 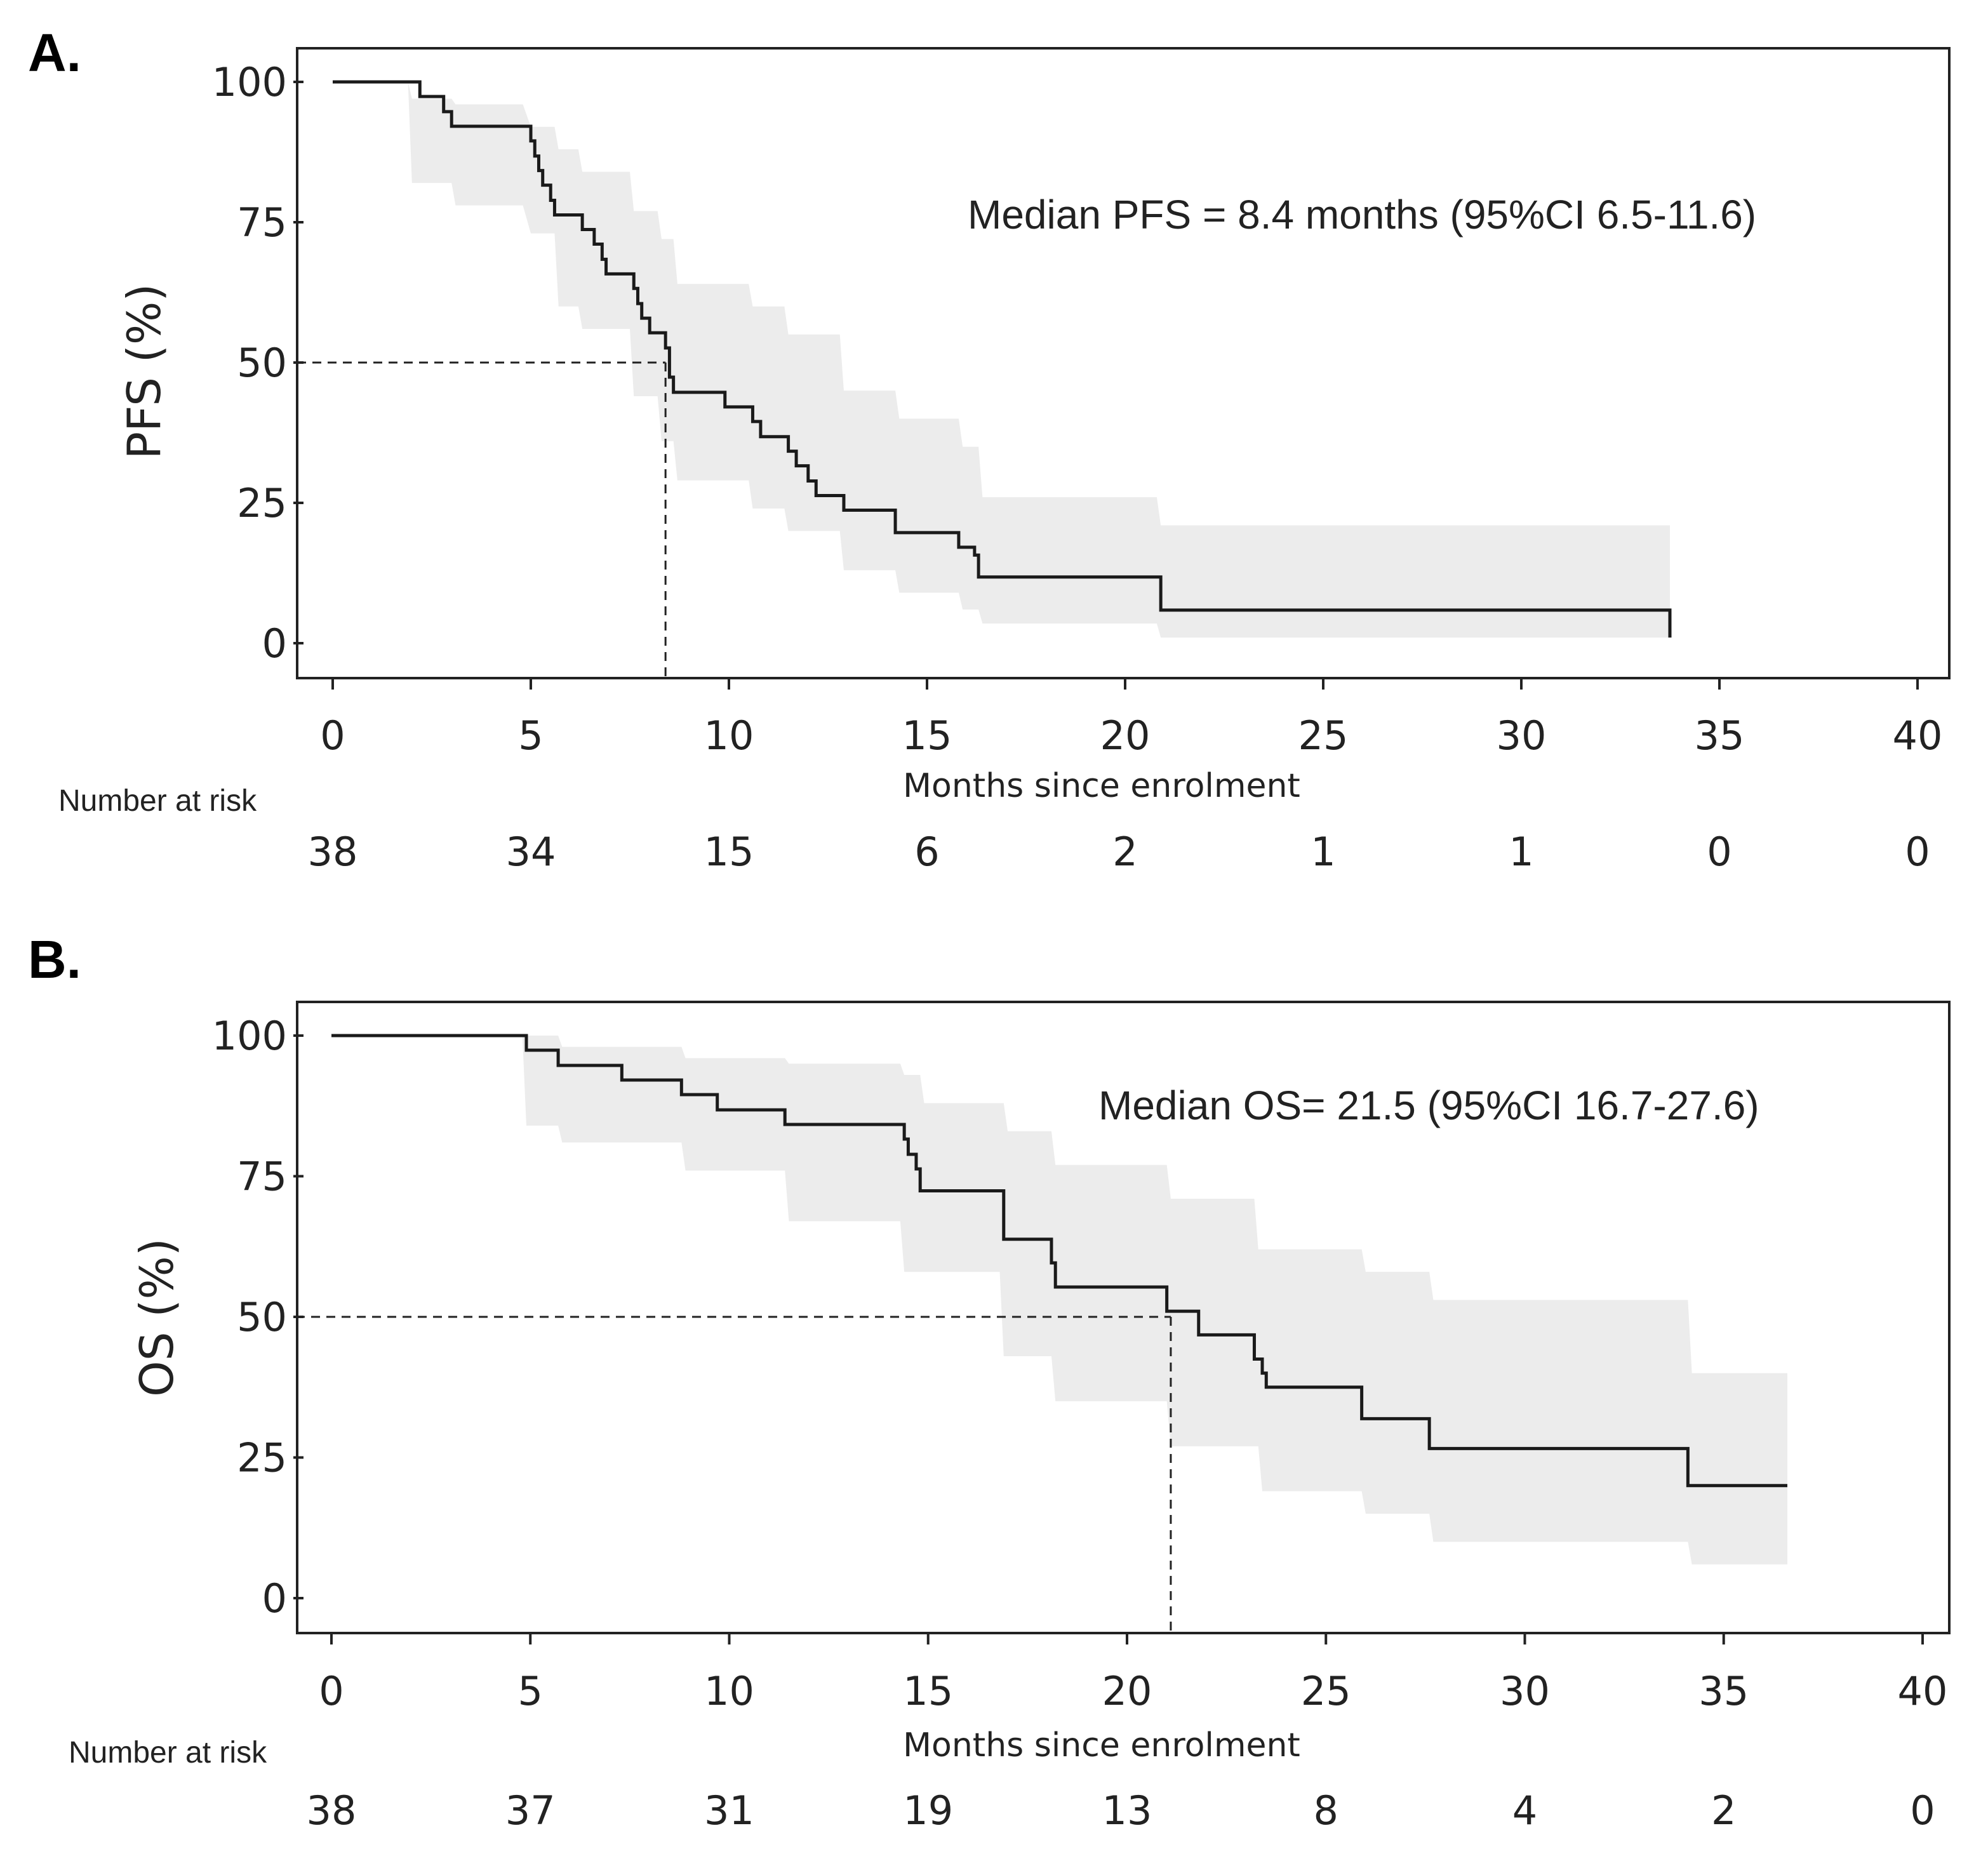 I want to click on y-axis-a: 0 25 50 75 100, so click(x=258, y=363).